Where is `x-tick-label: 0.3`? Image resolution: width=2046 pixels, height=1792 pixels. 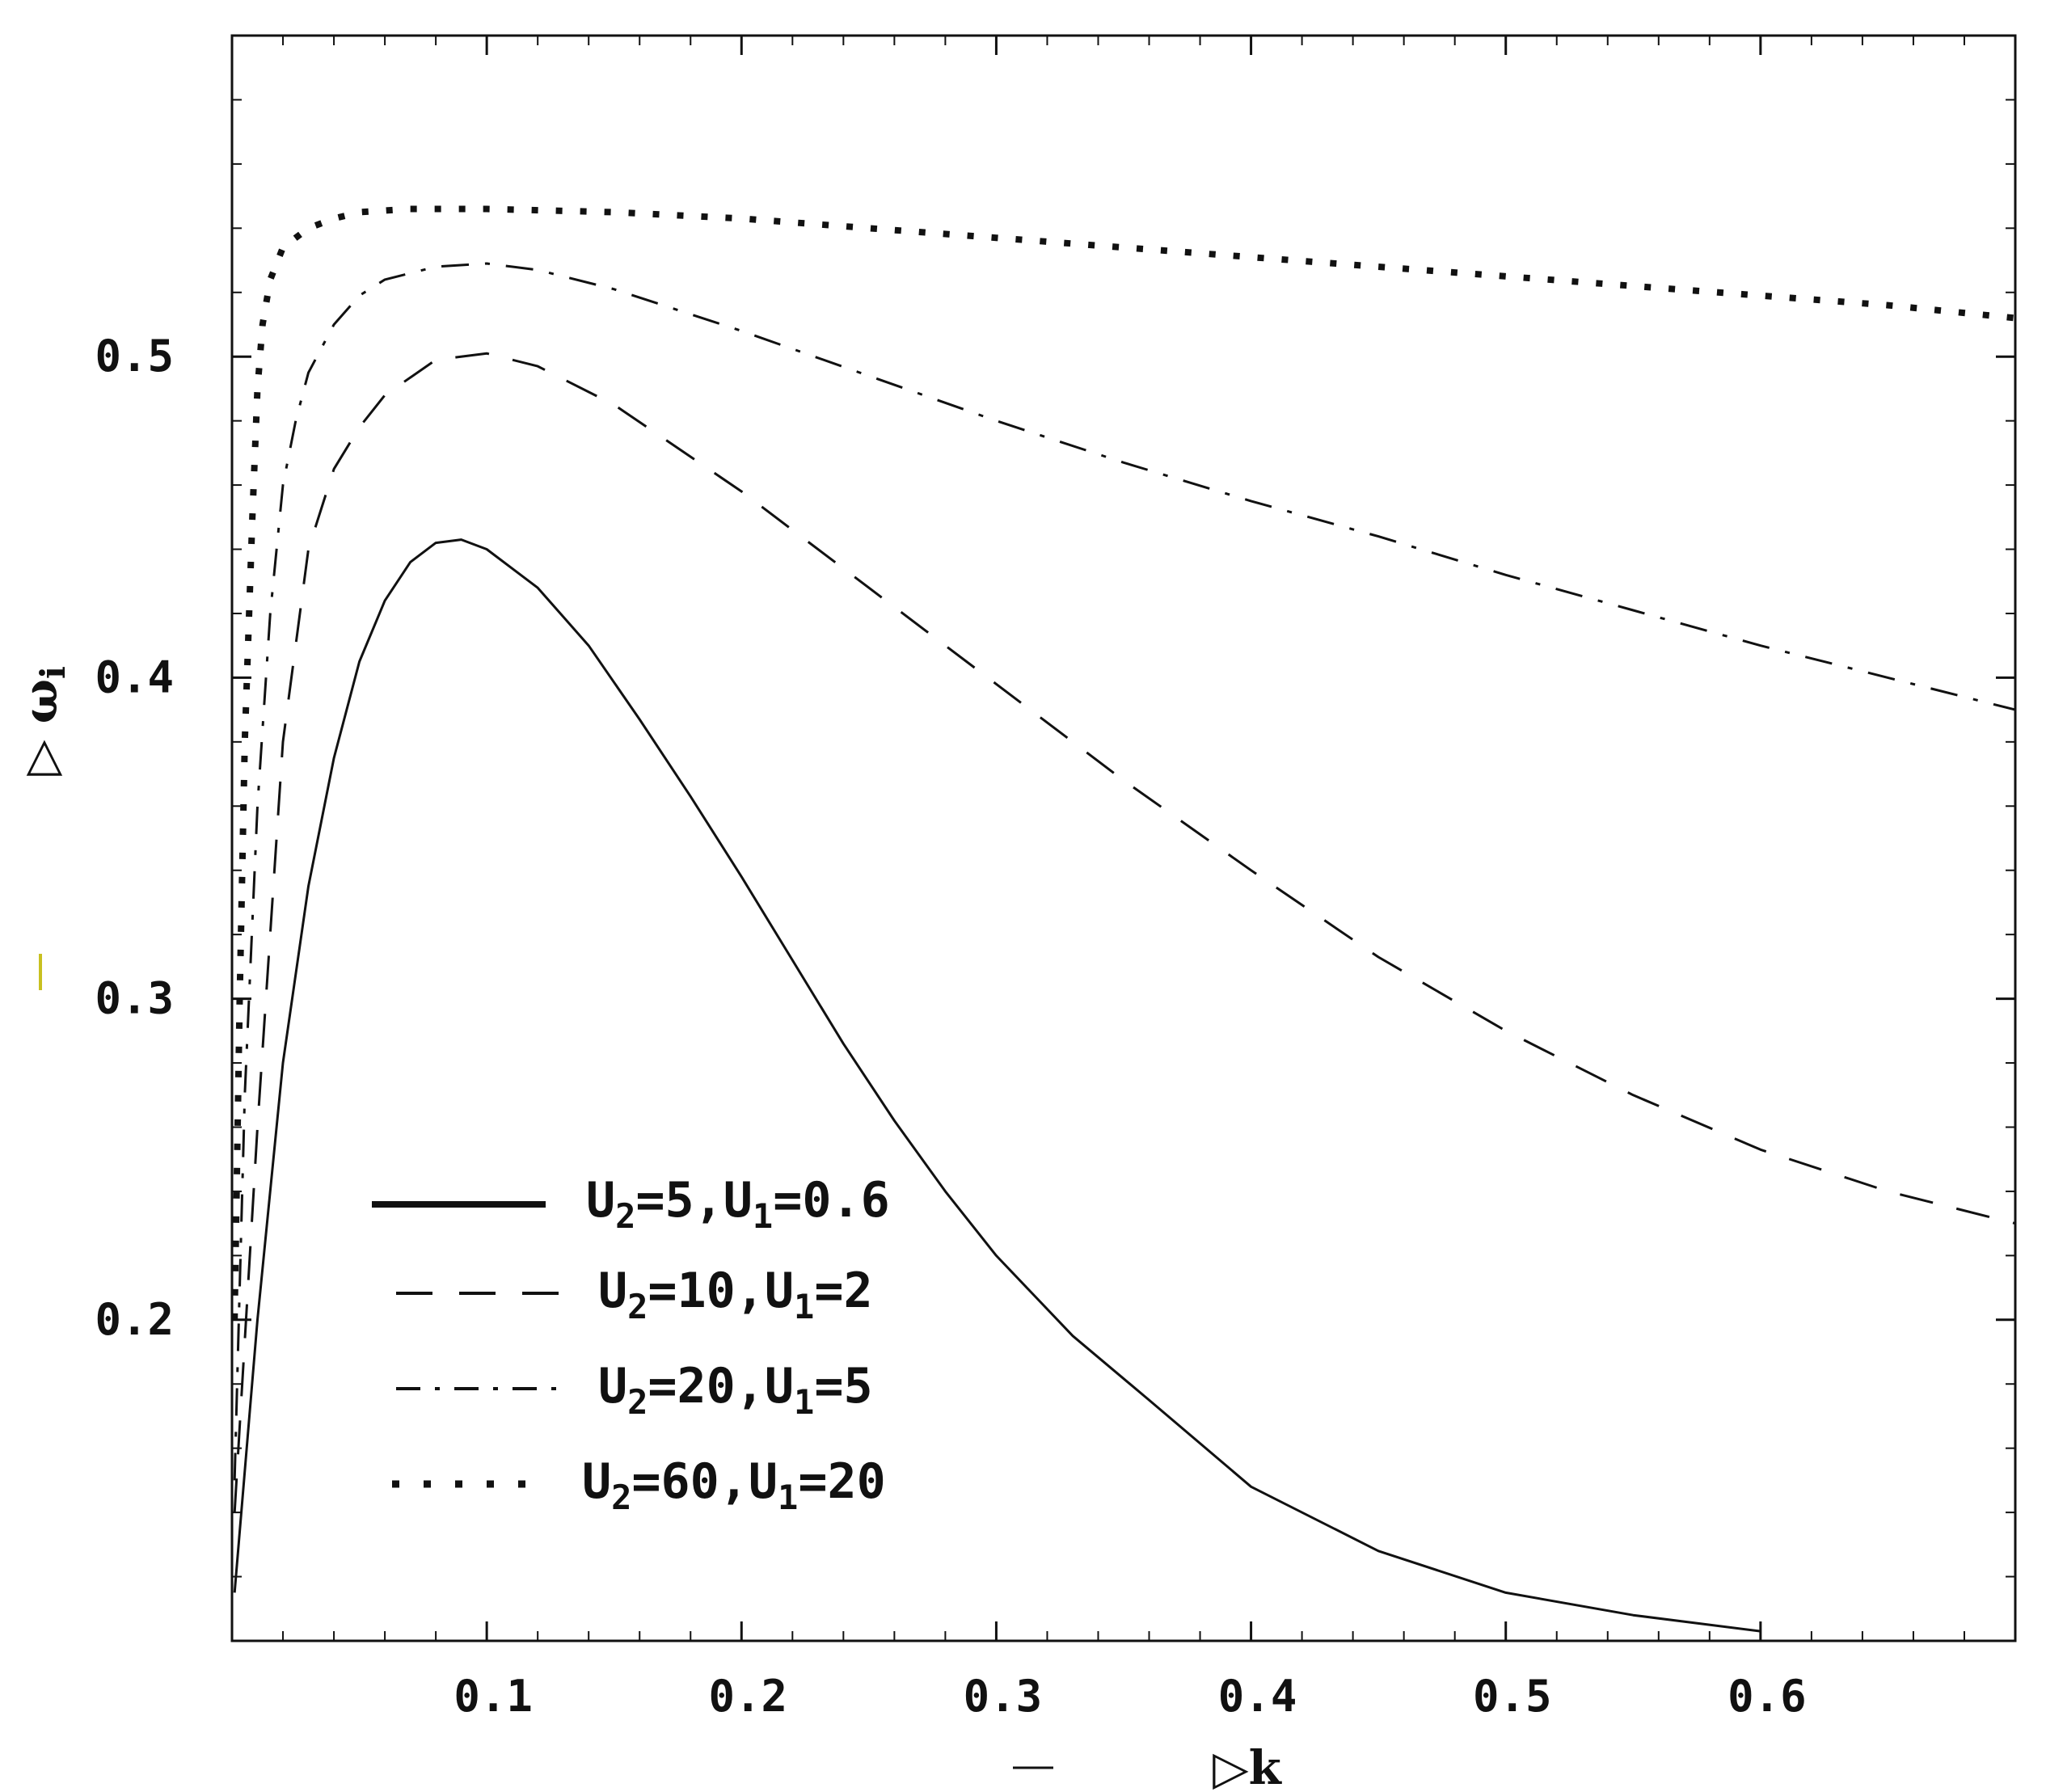 x-tick-label: 0.3 is located at coordinates (1004, 1696).